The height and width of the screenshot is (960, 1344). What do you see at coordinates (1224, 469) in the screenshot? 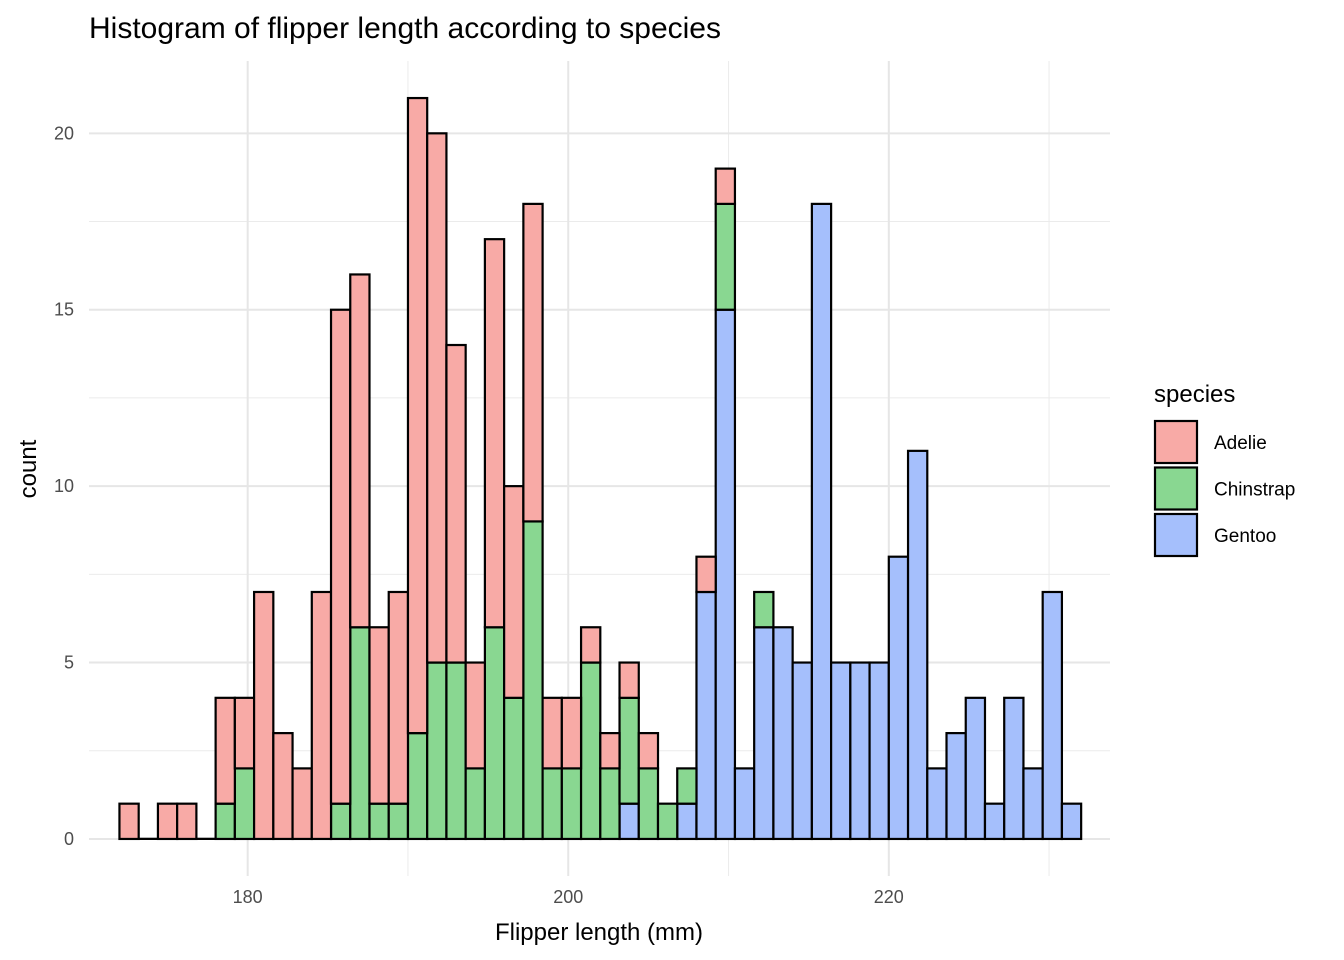
I see `legend: species Adelie Chinstrap Gentoo` at bounding box center [1224, 469].